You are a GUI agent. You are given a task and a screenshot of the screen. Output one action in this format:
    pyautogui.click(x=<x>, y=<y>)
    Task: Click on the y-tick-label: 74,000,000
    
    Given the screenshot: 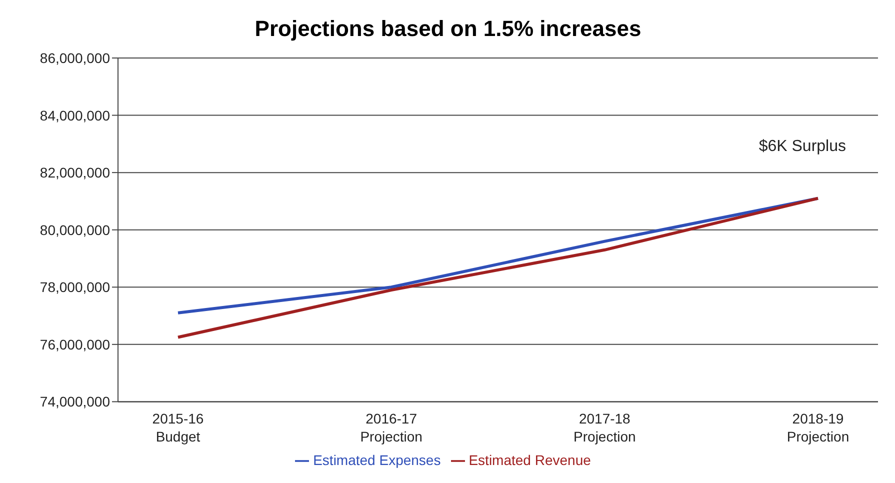 What is the action you would take?
    pyautogui.click(x=75, y=402)
    